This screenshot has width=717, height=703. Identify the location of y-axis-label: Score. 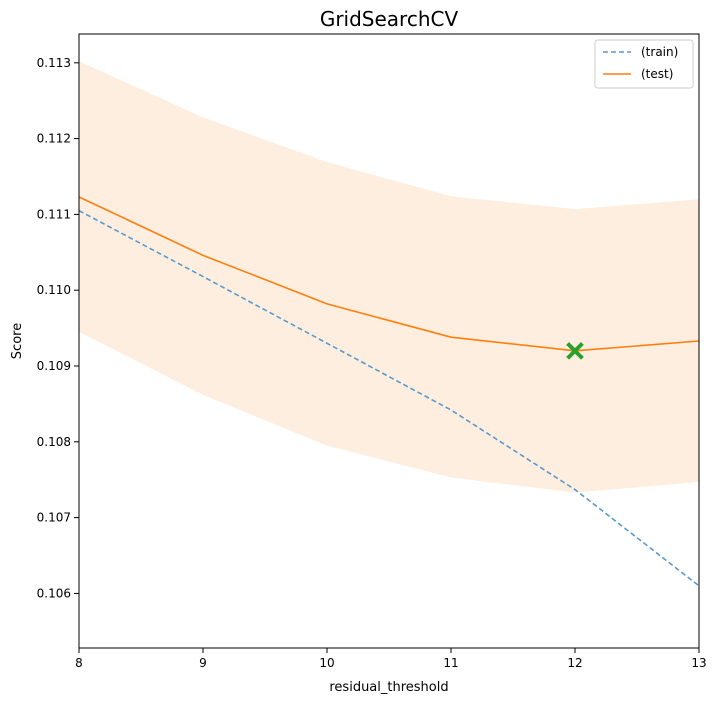
(17, 341).